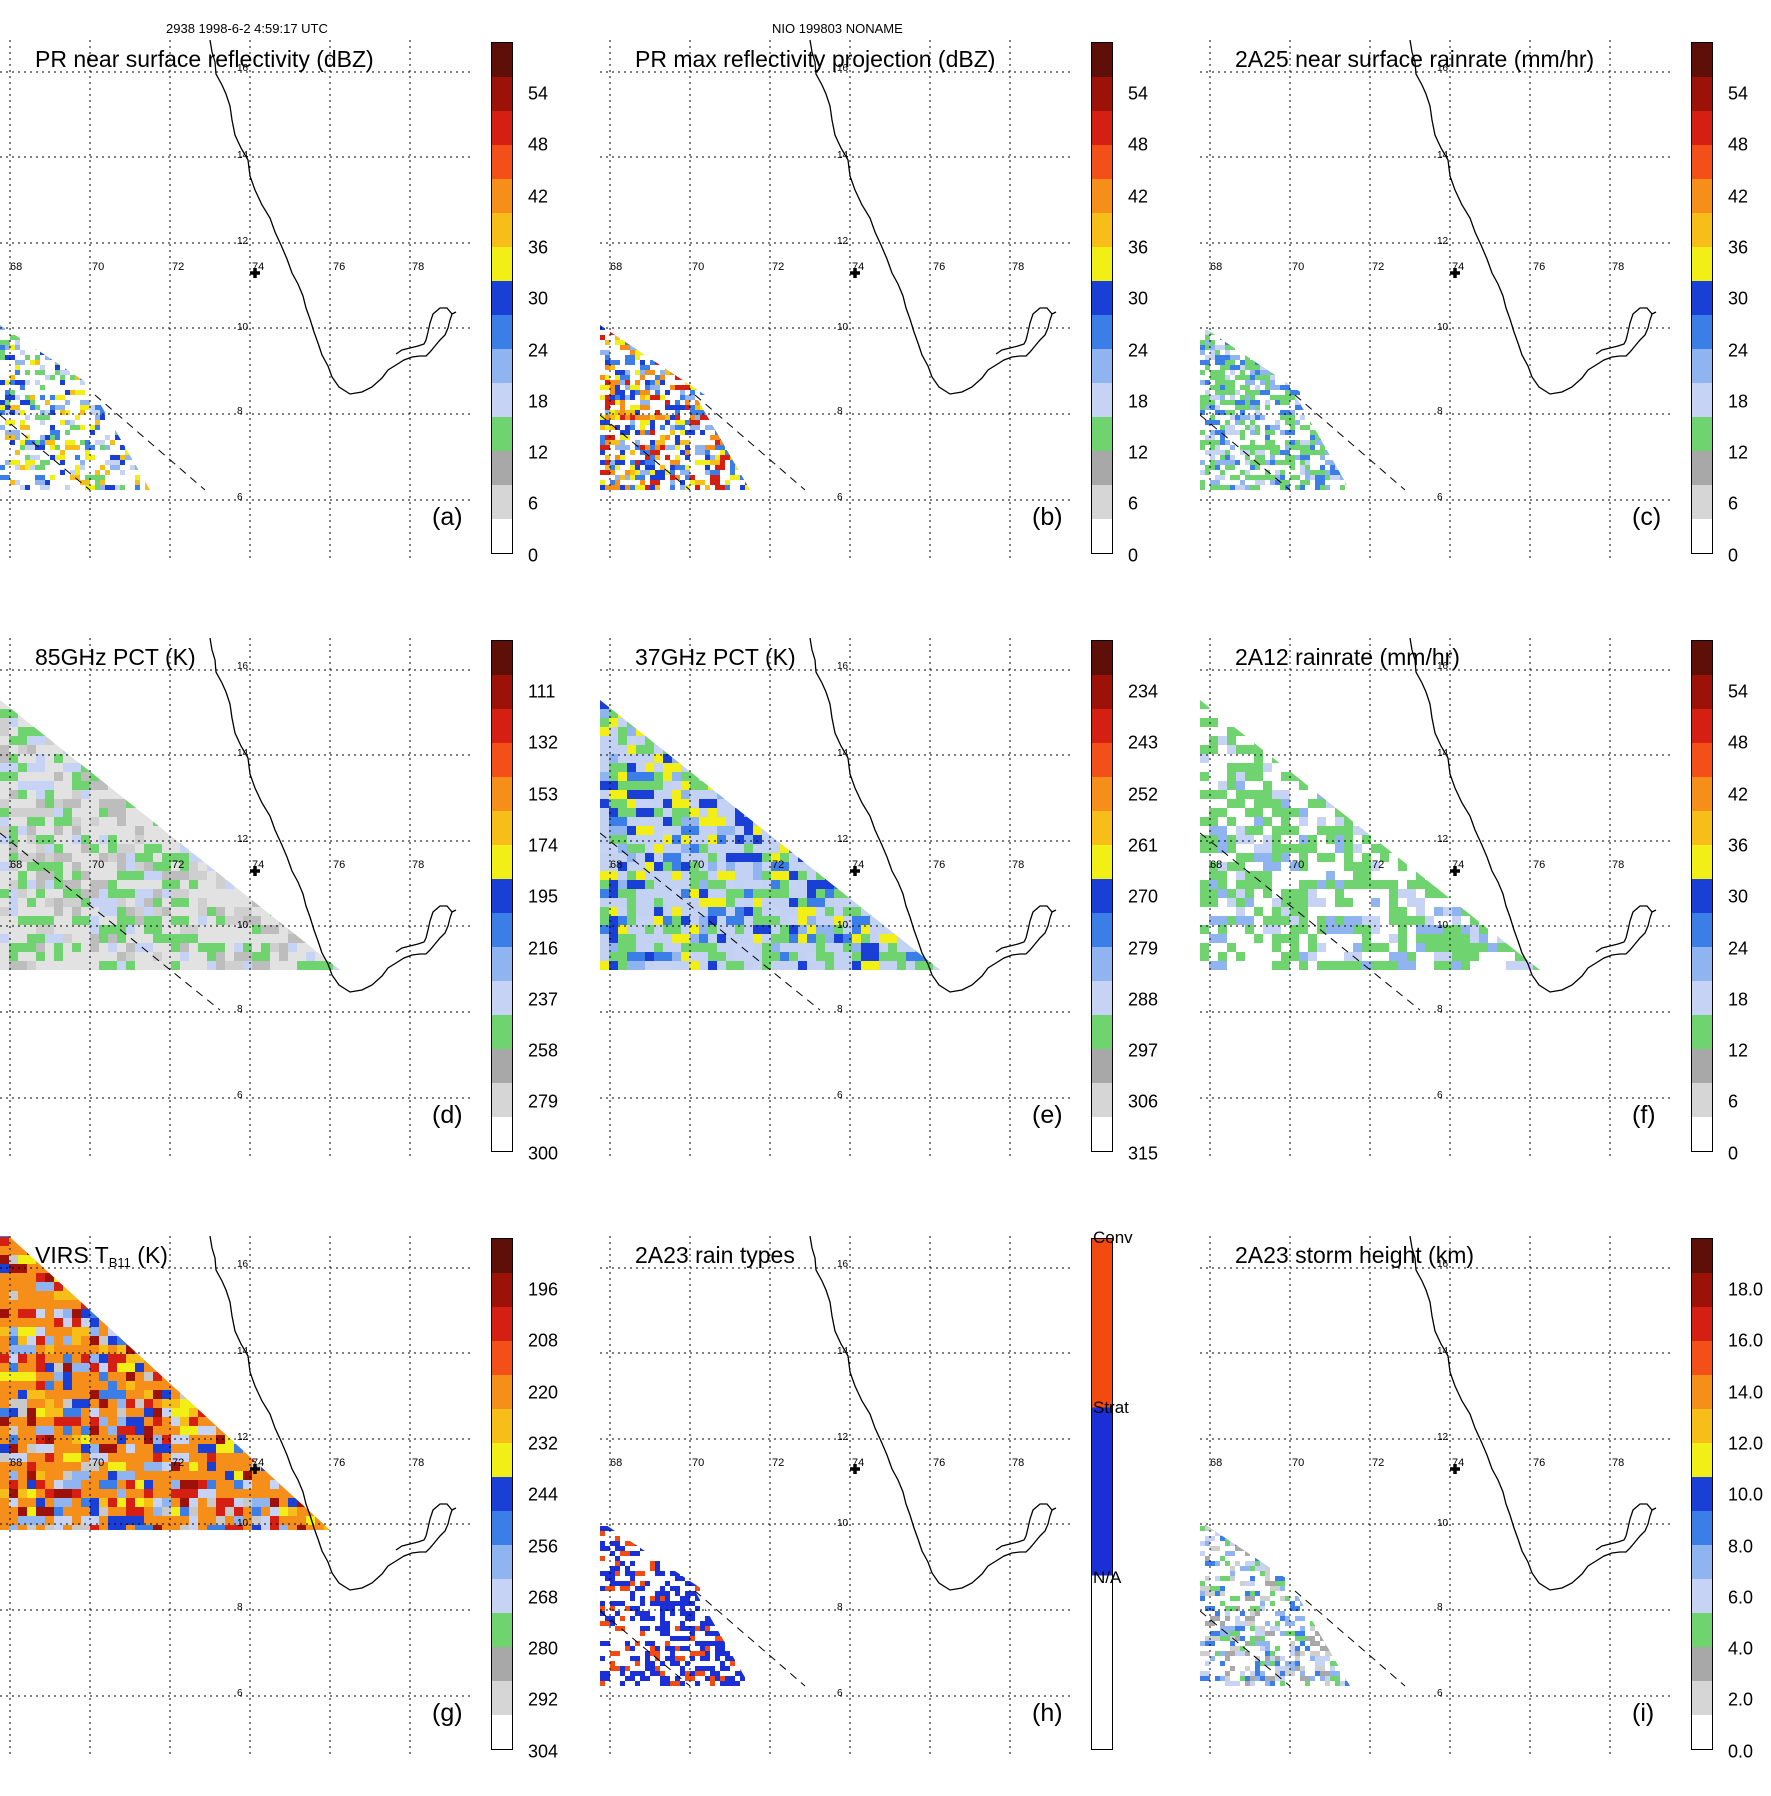 The image size is (1771, 1796). I want to click on lon-label: 70, so click(698, 1463).